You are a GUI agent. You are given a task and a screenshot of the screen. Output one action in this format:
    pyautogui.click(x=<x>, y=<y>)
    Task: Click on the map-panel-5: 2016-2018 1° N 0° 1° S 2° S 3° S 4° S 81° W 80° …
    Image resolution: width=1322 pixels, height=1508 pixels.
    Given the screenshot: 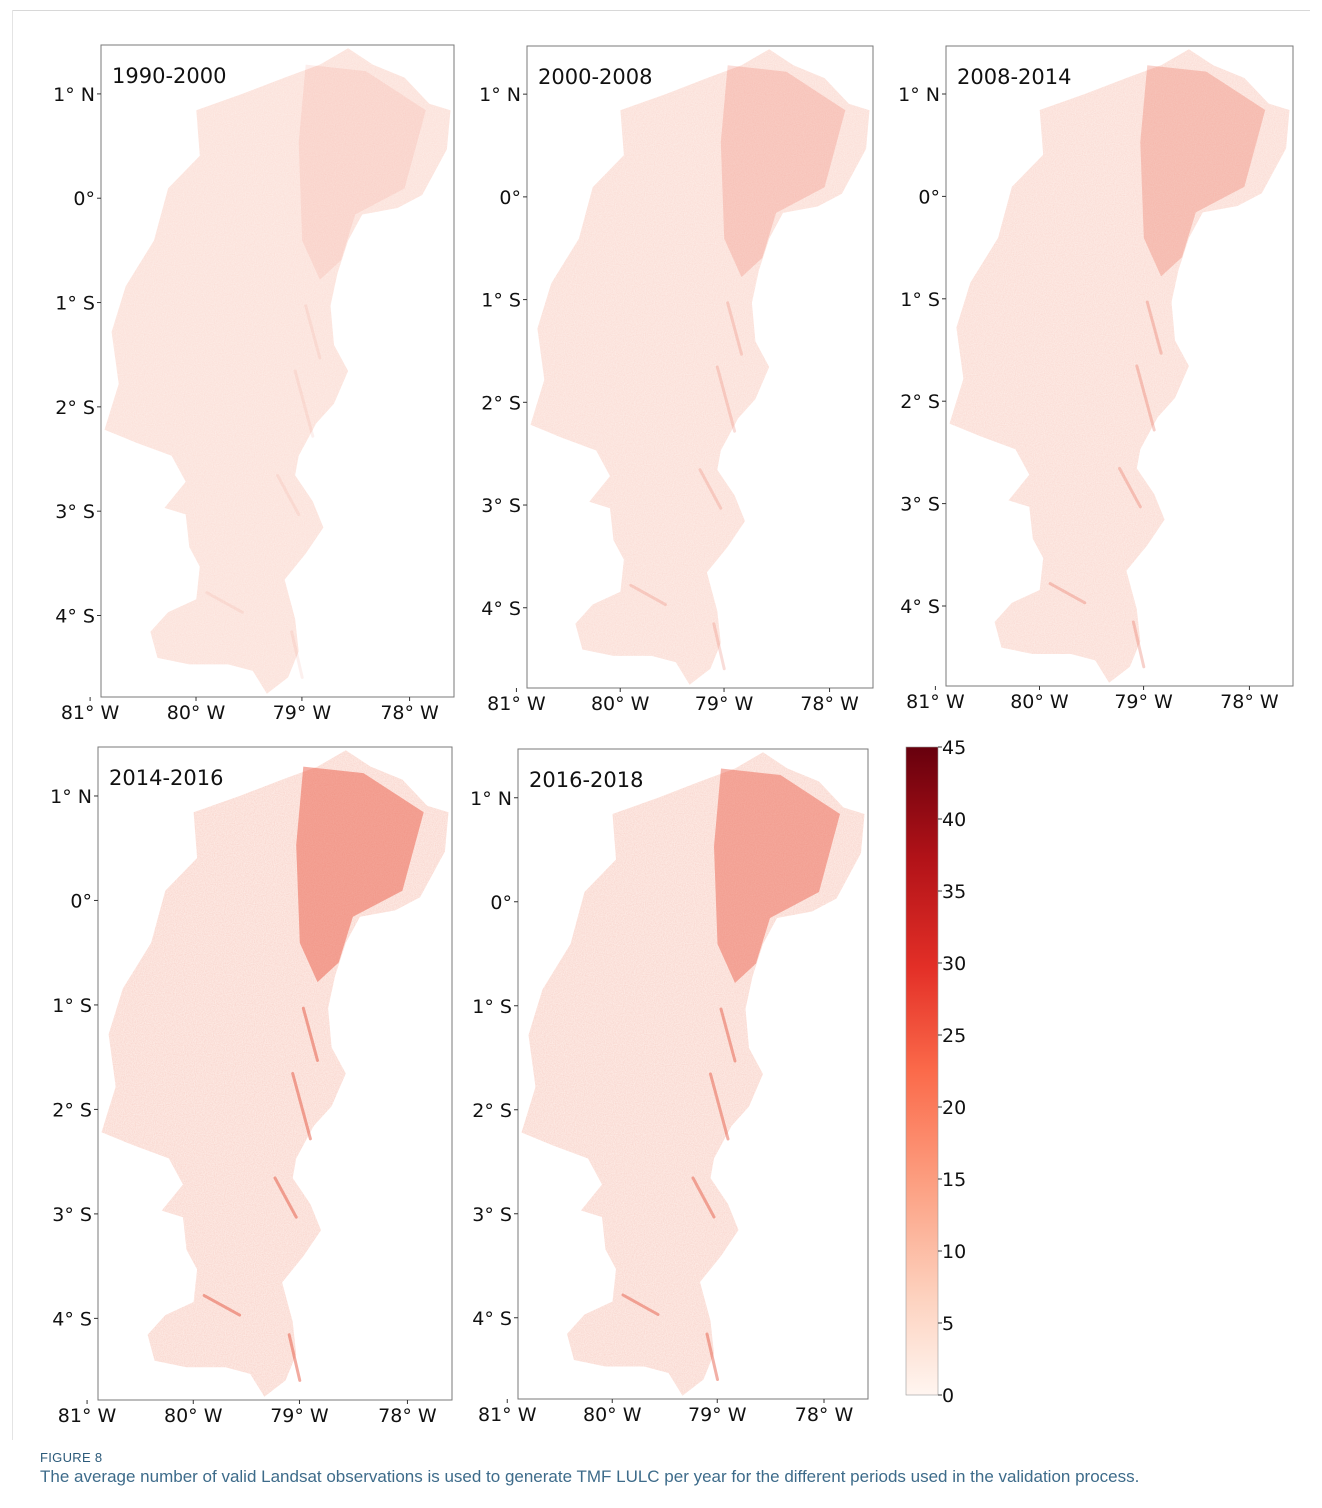 What is the action you would take?
    pyautogui.click(x=669, y=1087)
    